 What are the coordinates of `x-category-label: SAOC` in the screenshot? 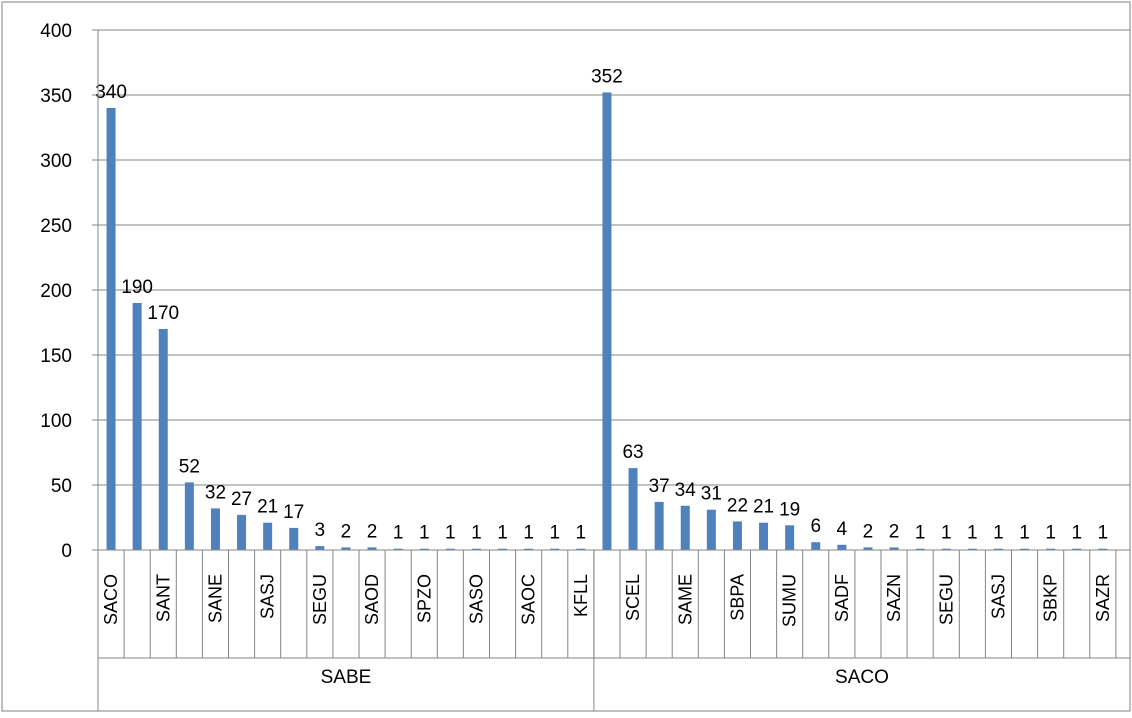 It's located at (529, 599).